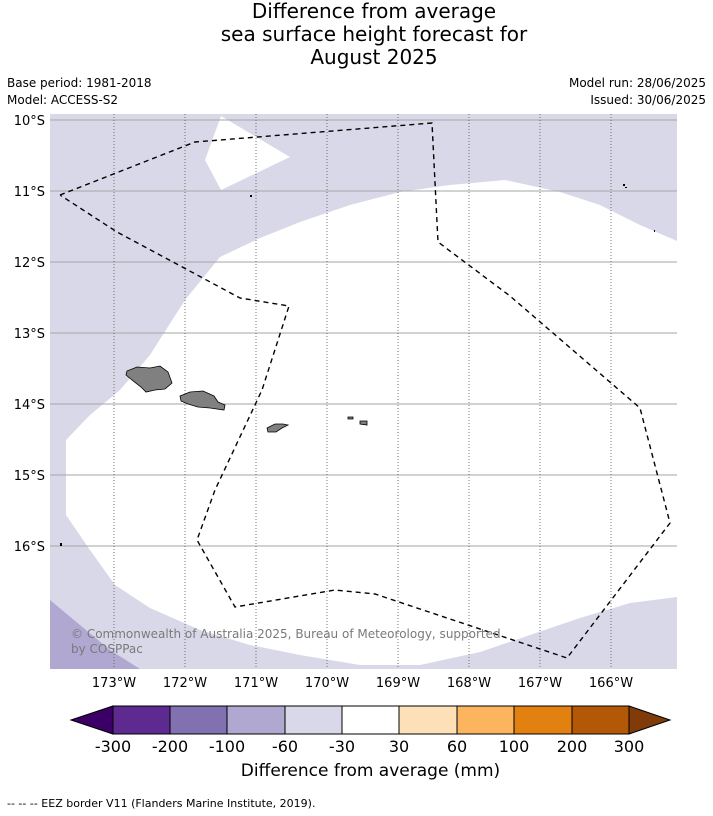 The width and height of the screenshot is (713, 816). Describe the element at coordinates (79, 92) in the screenshot. I see `meta-left: Base period: 1981-2018 Model: ACCESS-S2` at that location.